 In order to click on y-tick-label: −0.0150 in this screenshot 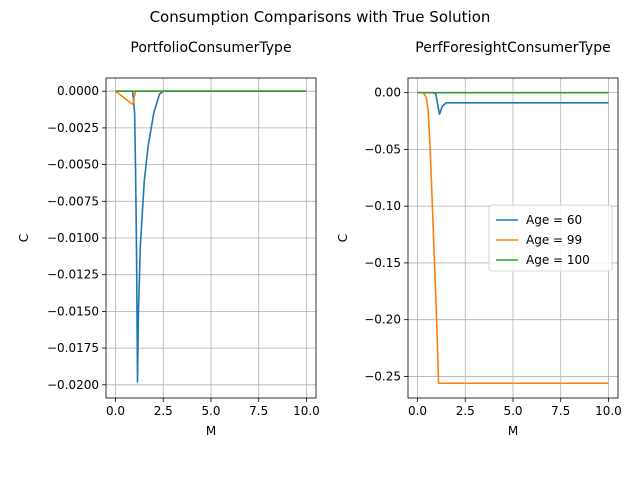, I will do `click(73, 311)`.